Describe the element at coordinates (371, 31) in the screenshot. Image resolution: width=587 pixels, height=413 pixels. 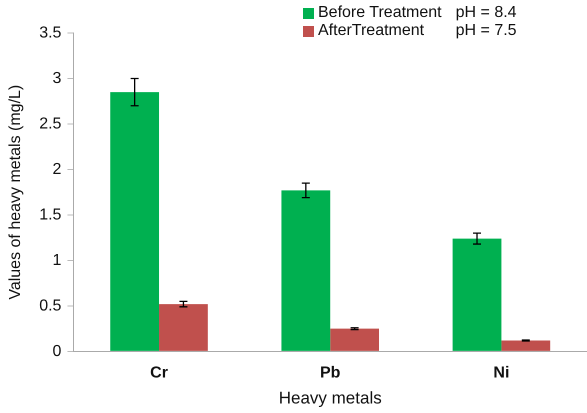
I see `legend-label: AfterTreatment` at that location.